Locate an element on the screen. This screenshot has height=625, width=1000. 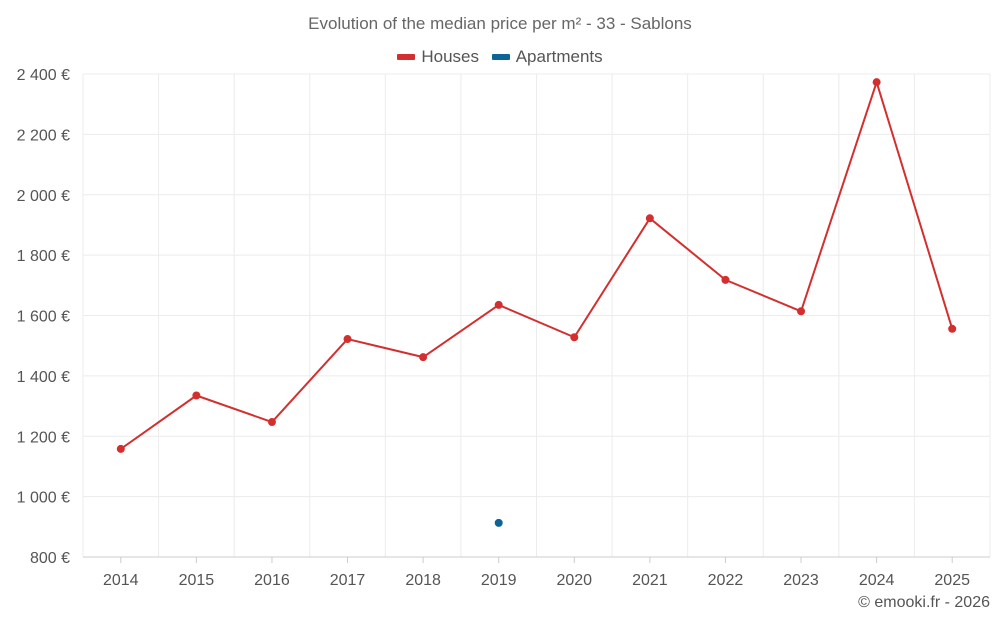
y-tick-label: 1 000 € is located at coordinates (43, 498).